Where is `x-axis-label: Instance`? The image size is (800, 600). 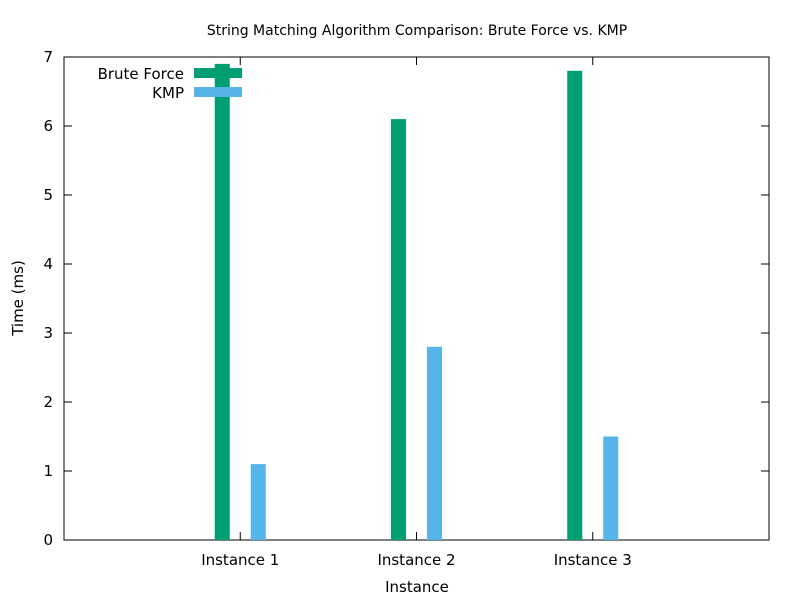 x-axis-label: Instance is located at coordinates (417, 587).